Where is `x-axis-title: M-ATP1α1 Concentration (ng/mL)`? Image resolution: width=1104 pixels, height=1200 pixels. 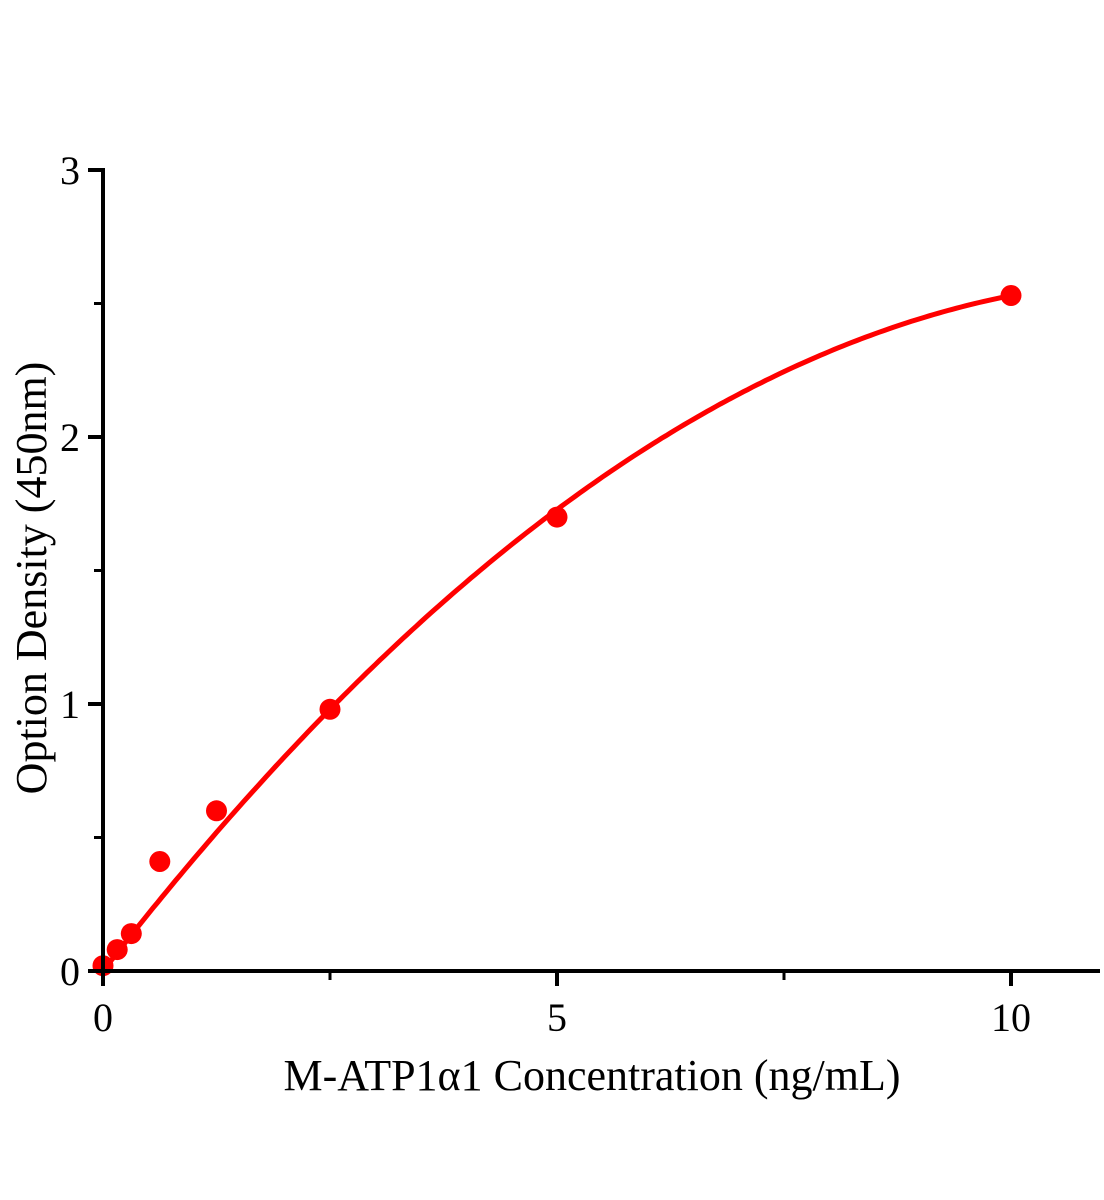 x-axis-title: M-ATP1α1 Concentration (ng/mL) is located at coordinates (592, 1075).